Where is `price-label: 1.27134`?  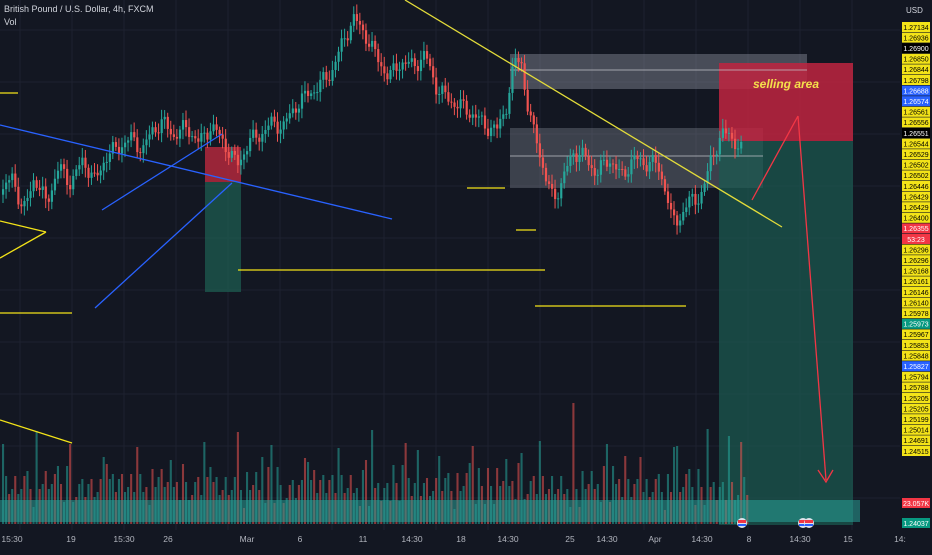 price-label: 1.27134 is located at coordinates (915, 28).